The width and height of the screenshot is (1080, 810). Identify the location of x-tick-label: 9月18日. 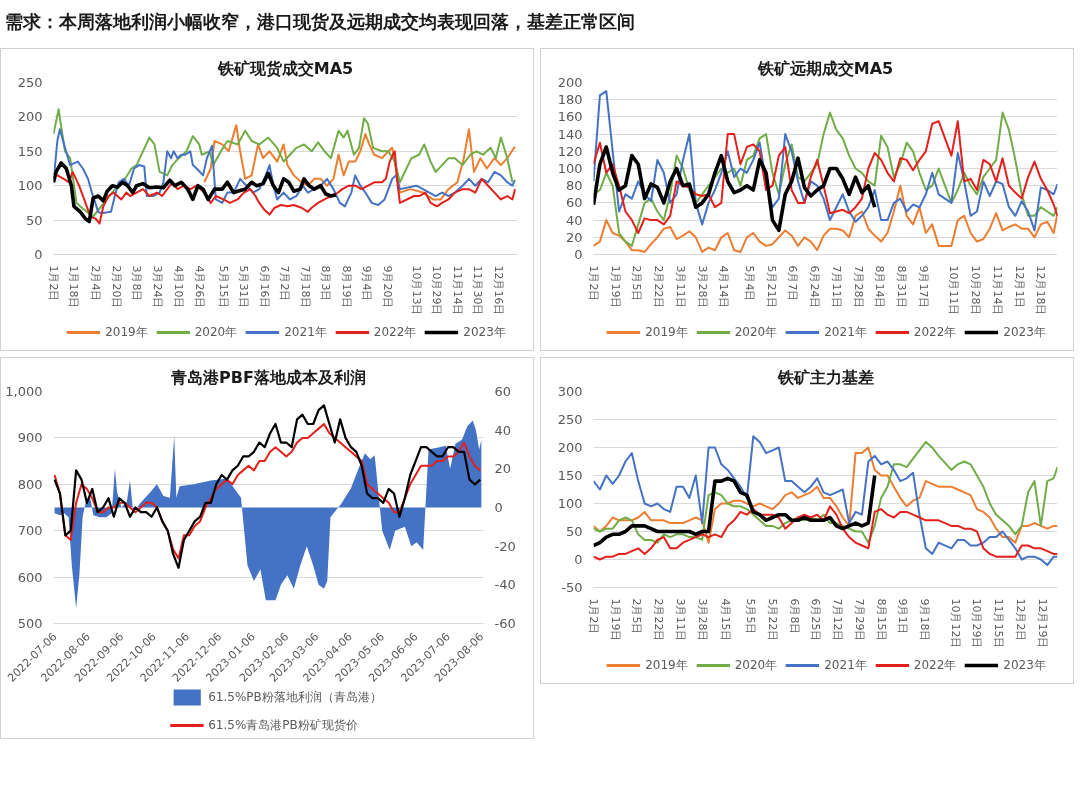
(925, 620).